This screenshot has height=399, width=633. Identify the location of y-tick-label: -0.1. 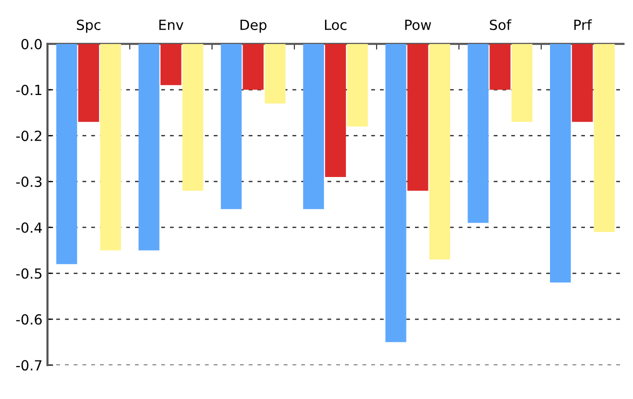
(29, 90).